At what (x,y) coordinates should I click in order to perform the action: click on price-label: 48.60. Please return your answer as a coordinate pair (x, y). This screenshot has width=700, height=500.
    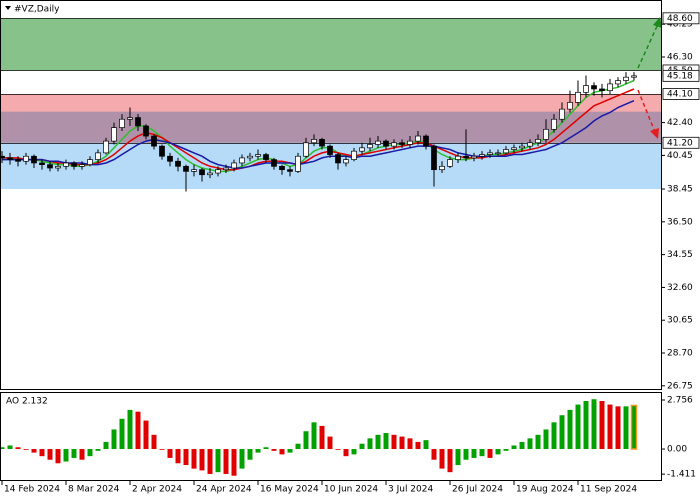
    Looking at the image, I should click on (680, 19).